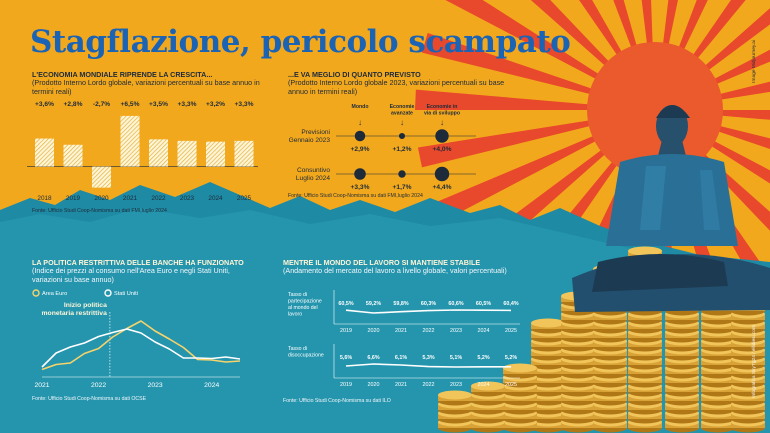 The image size is (770, 433). I want to click on forecast-data-label: +4,0%, so click(442, 149).